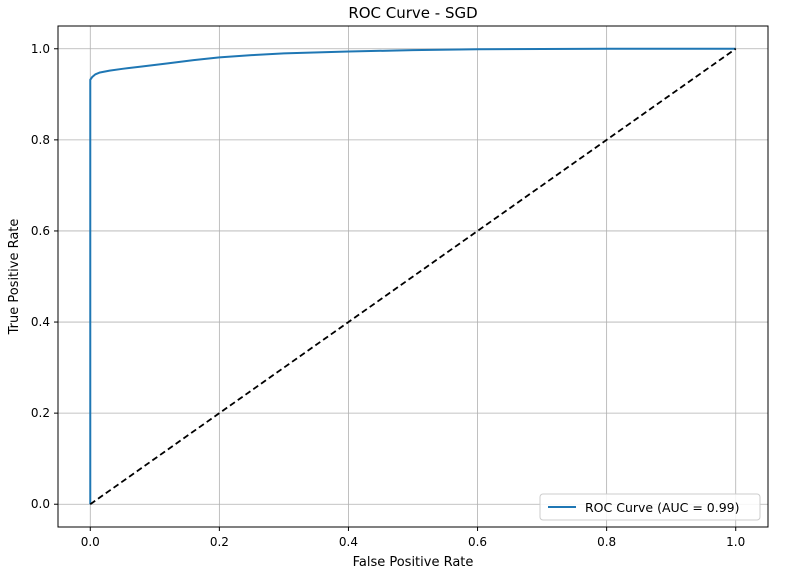  I want to click on x-tick-label: 0.6, so click(477, 542).